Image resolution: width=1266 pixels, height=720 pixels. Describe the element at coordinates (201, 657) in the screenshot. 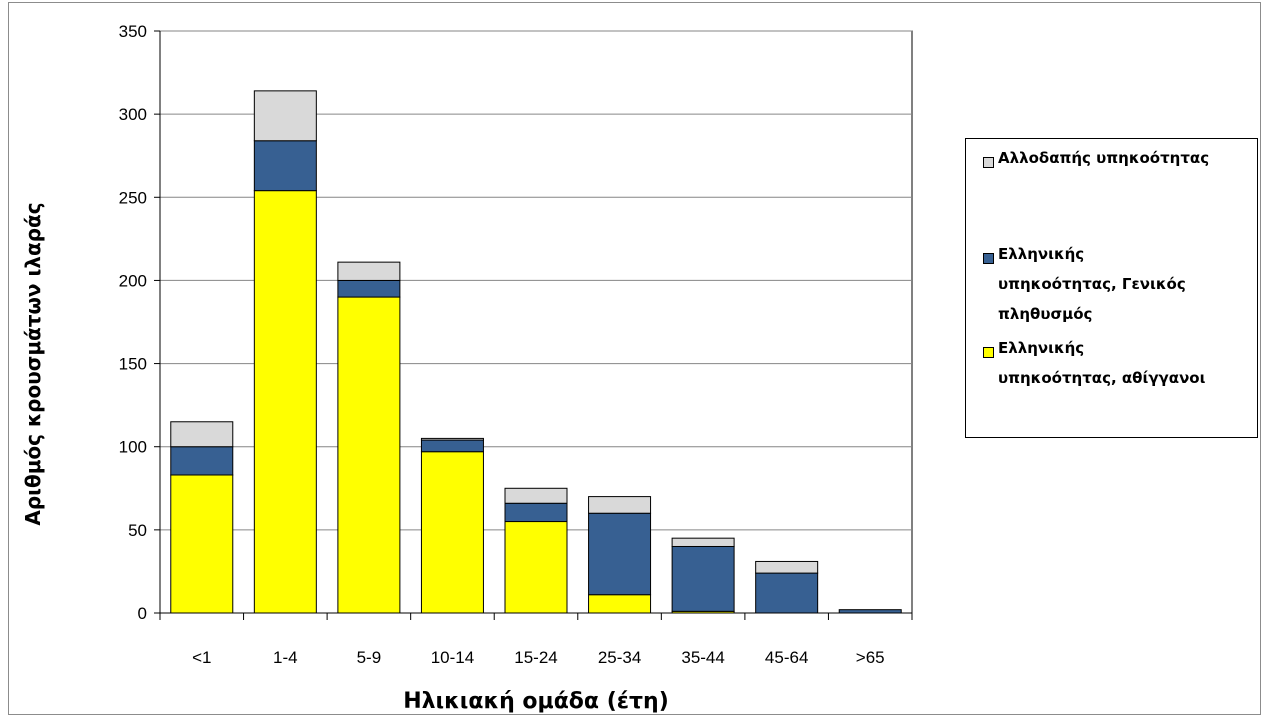

I see `x-tick-label: <1` at that location.